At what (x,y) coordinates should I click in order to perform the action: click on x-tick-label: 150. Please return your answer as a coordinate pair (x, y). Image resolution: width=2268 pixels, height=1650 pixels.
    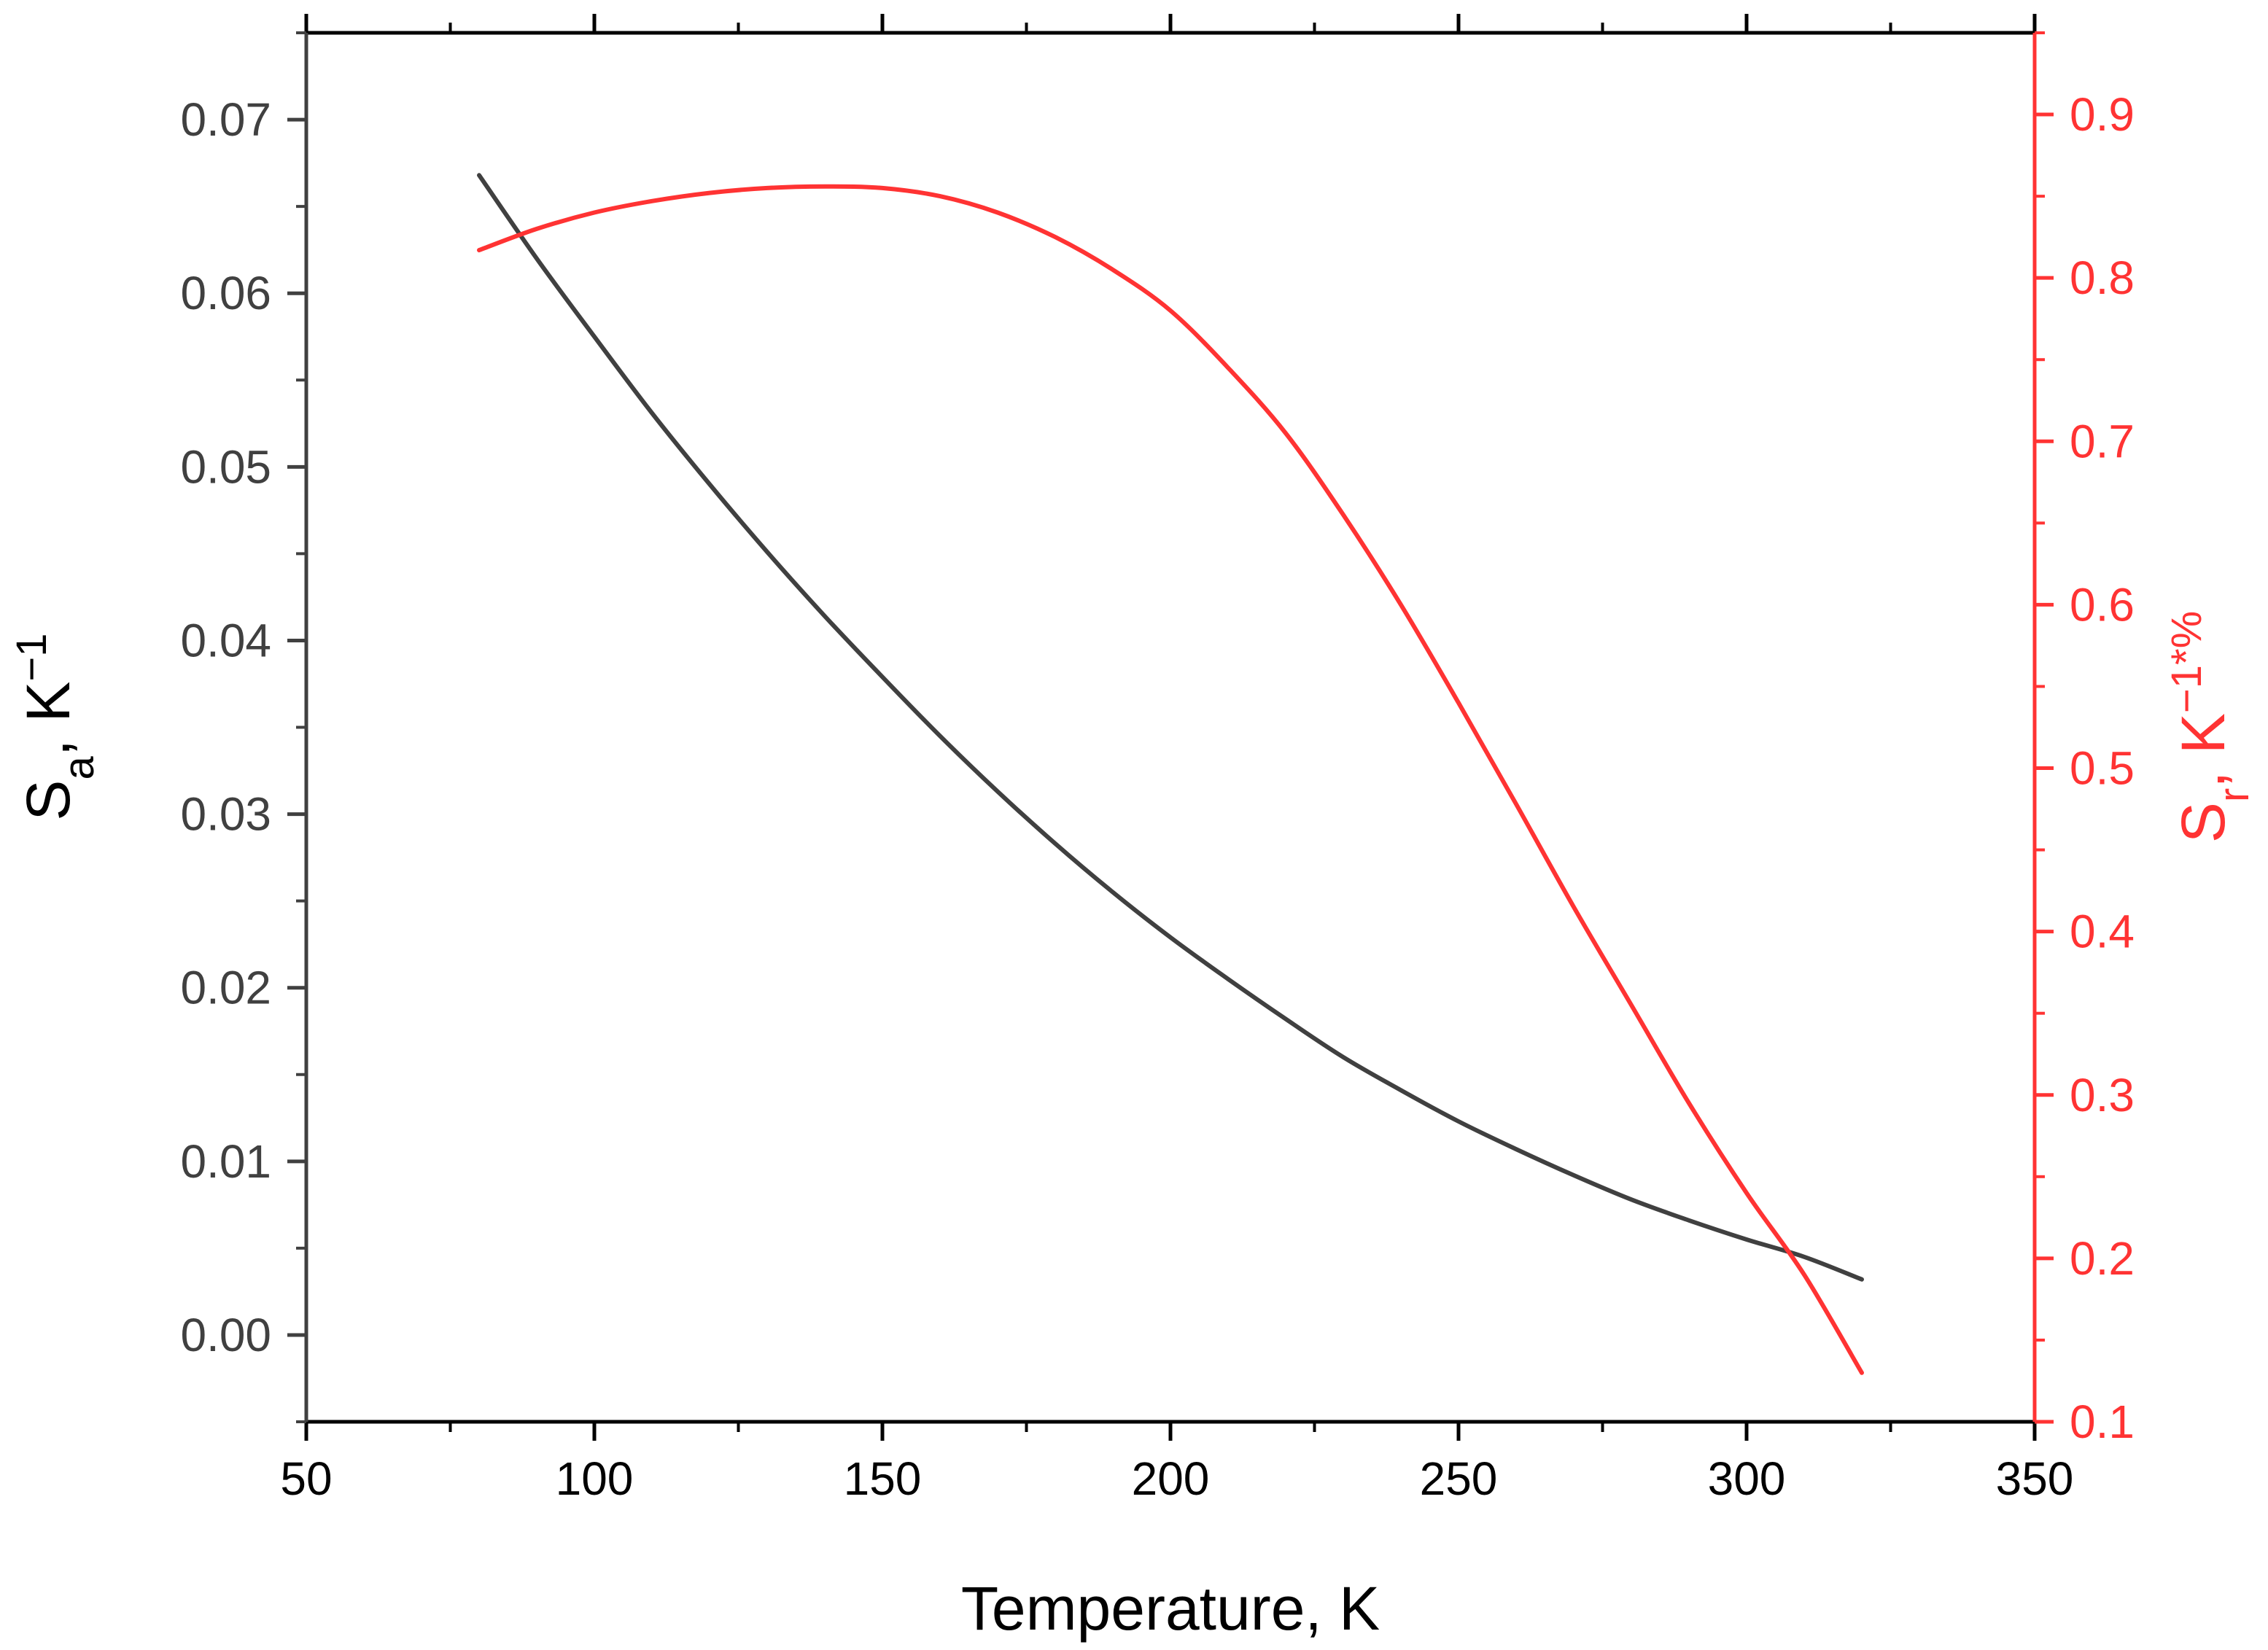
    Looking at the image, I should click on (883, 1479).